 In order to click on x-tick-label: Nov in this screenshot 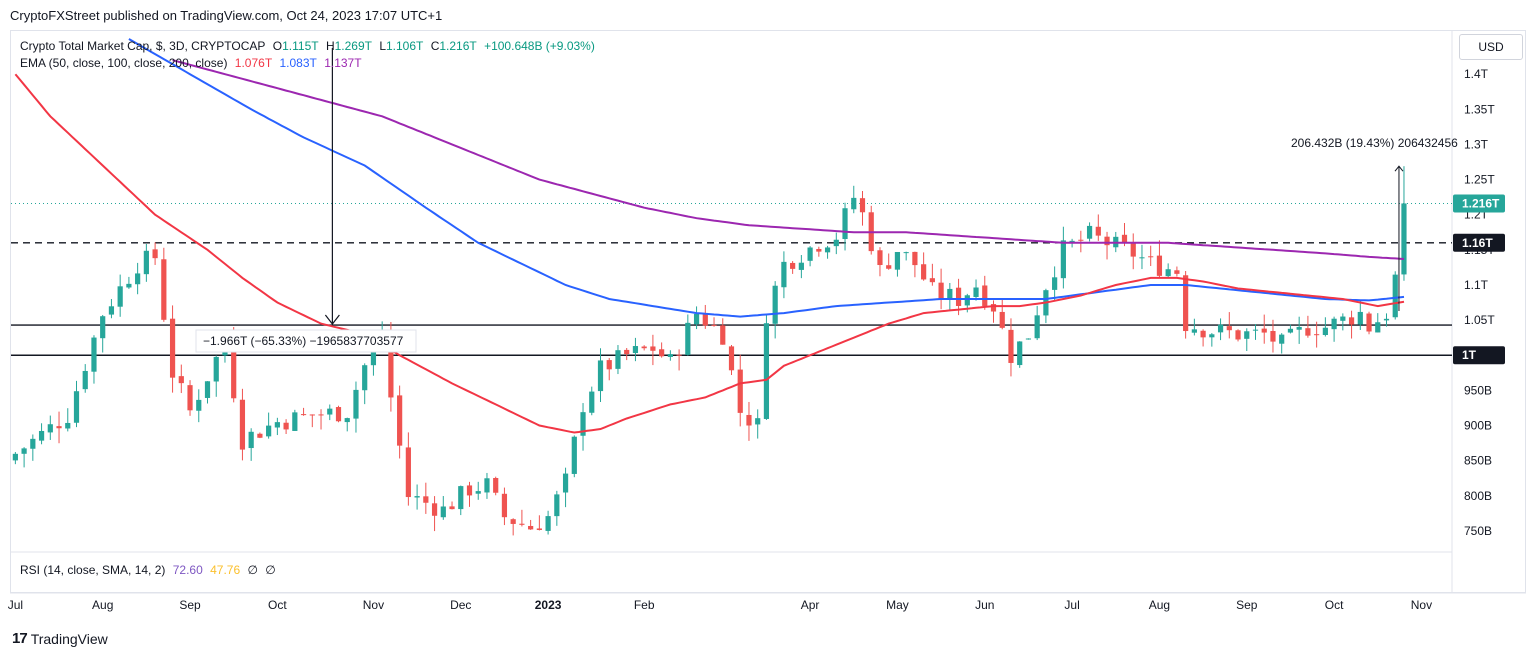, I will do `click(1421, 605)`.